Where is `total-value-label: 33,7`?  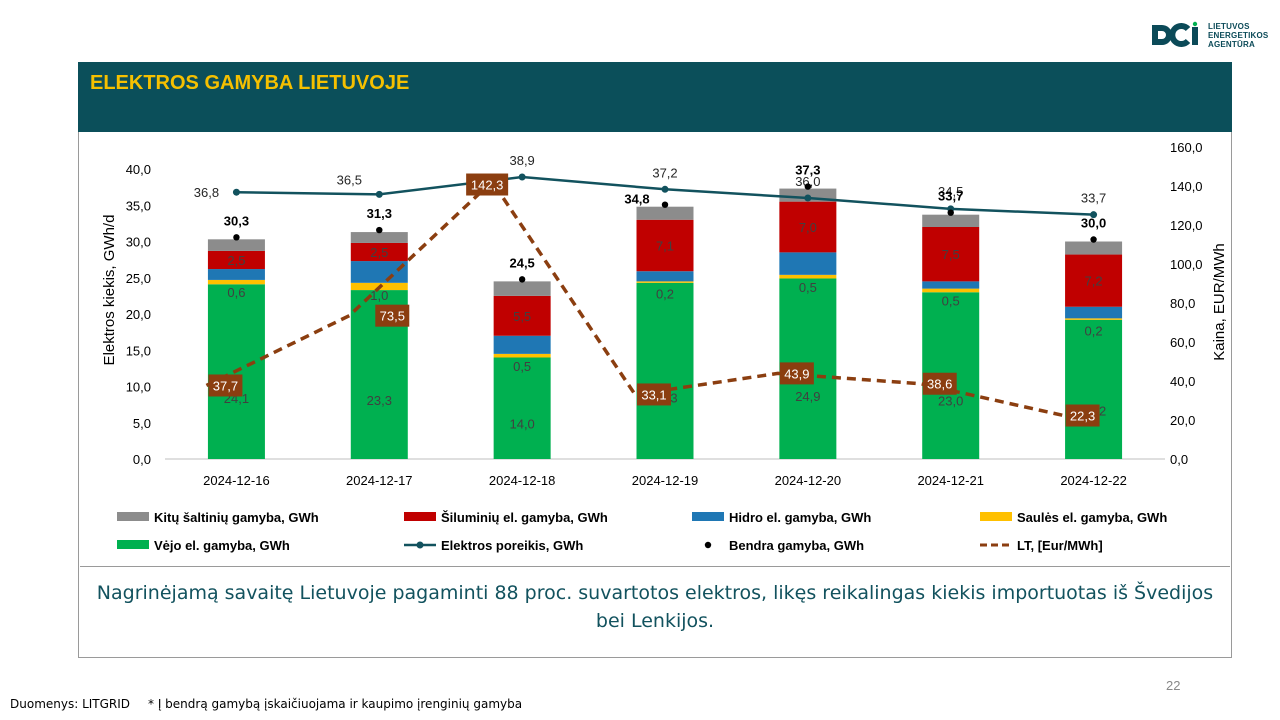 total-value-label: 33,7 is located at coordinates (950, 196).